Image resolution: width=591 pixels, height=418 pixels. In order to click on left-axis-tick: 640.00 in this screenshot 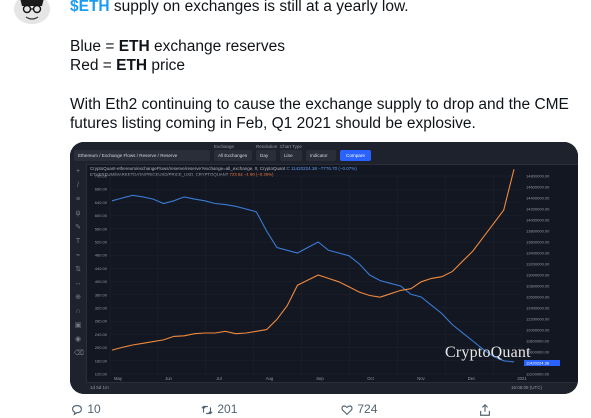, I will do `click(101, 202)`.